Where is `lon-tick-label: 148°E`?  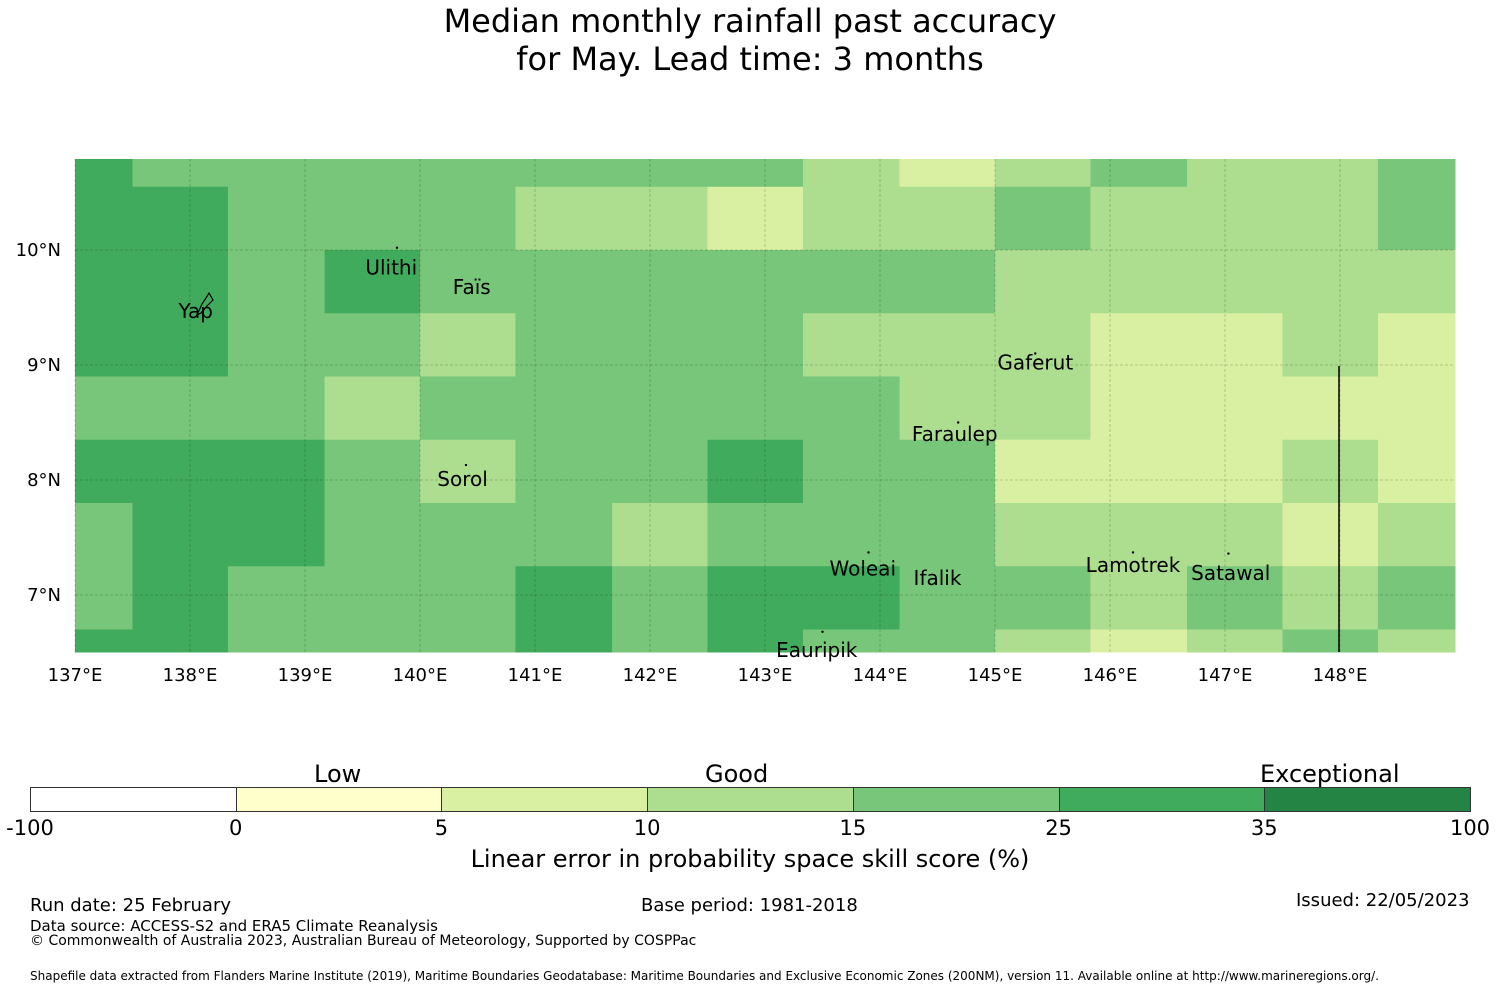 lon-tick-label: 148°E is located at coordinates (1340, 675).